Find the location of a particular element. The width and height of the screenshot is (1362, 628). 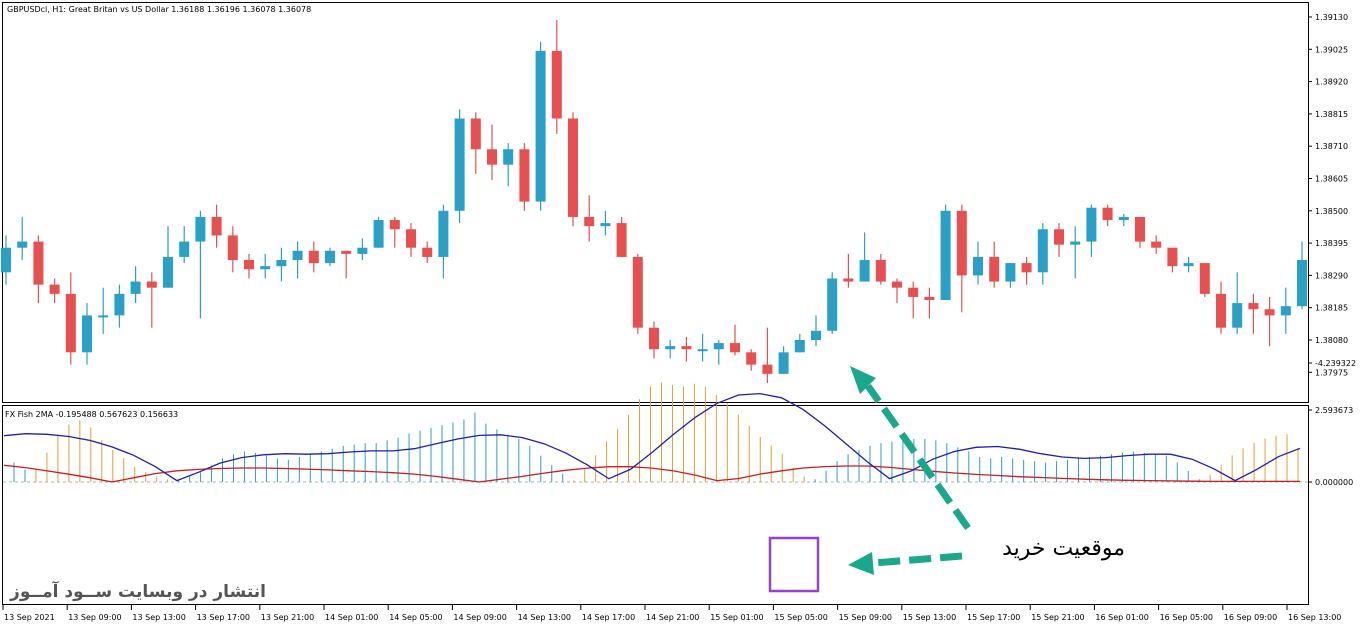

arrow-up-line is located at coordinates (918, 457).